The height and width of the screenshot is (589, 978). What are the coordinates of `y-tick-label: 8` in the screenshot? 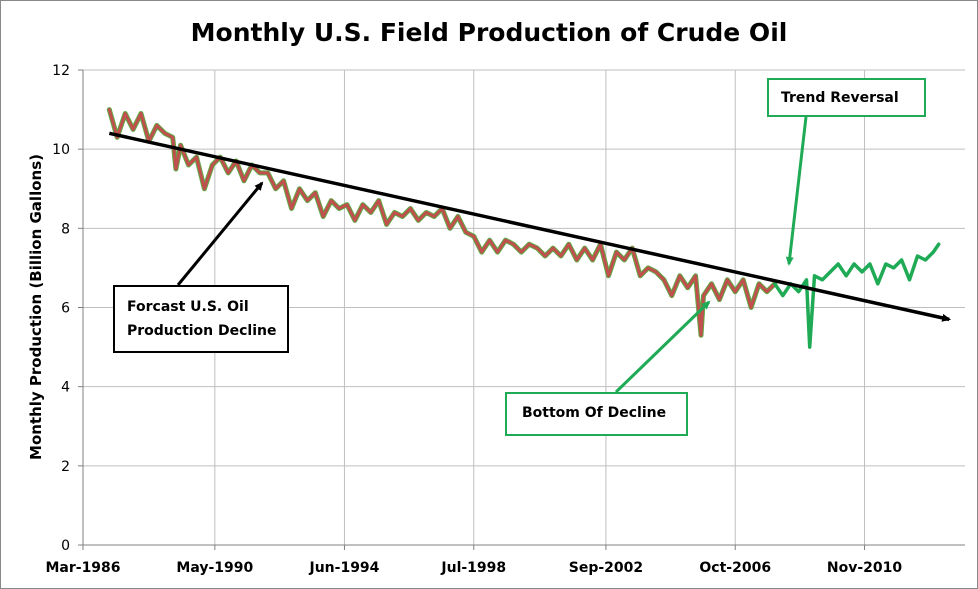 It's located at (65, 229).